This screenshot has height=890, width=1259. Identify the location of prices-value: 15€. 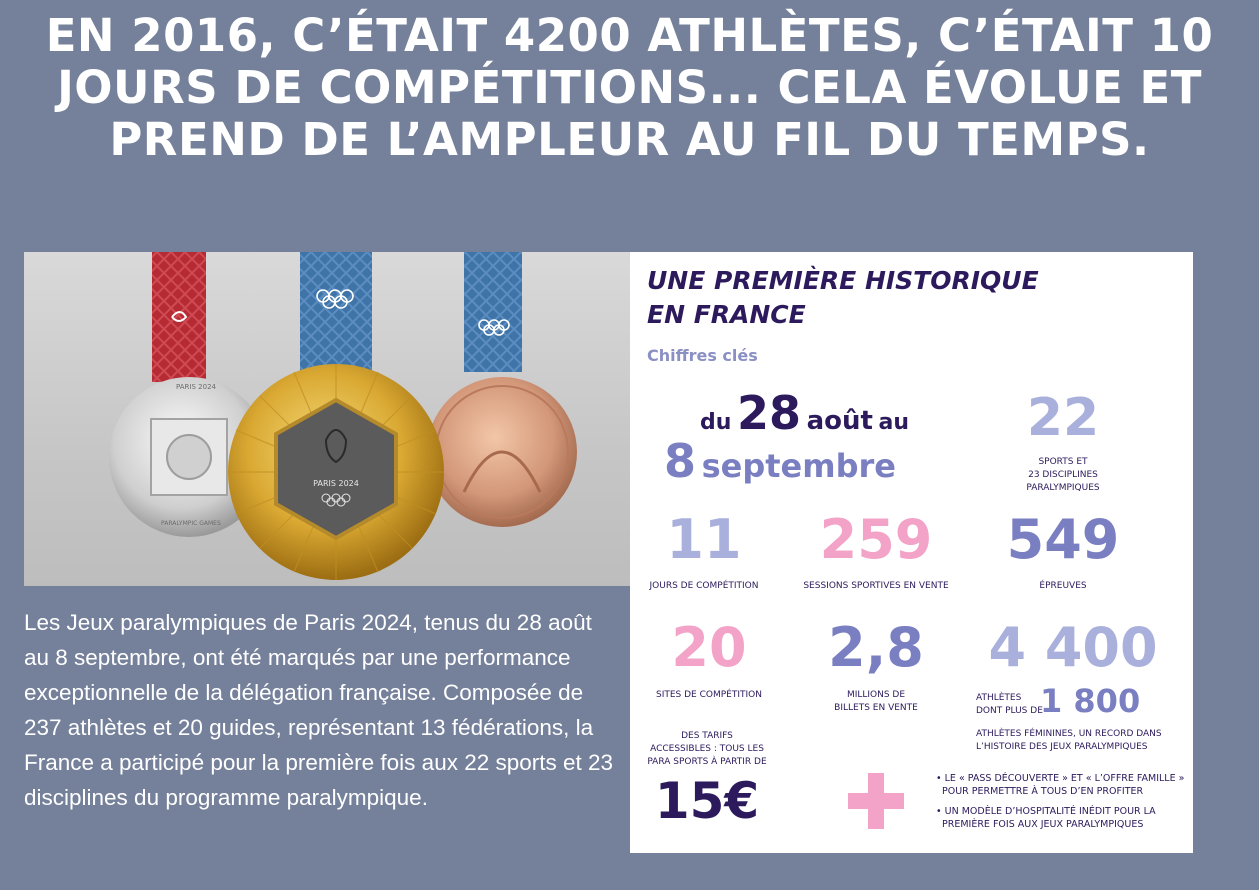
(707, 801).